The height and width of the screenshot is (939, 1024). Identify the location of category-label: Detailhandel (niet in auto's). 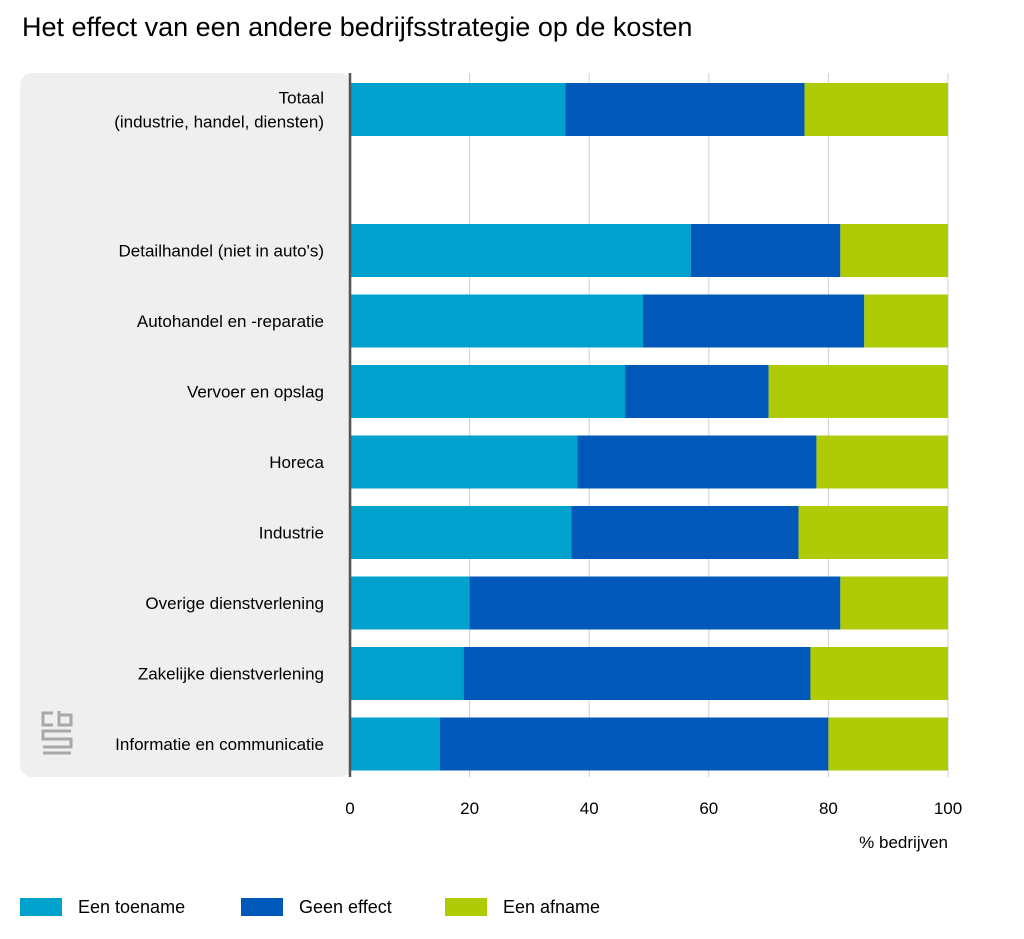
(221, 251).